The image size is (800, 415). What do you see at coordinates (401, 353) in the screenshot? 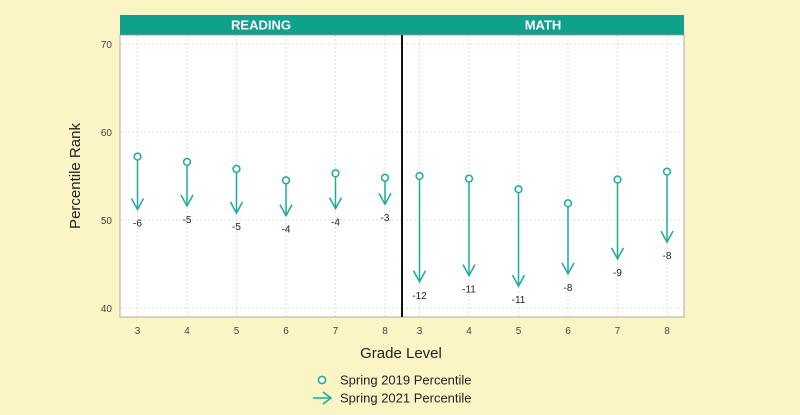
I see `x-axis-label: Grade Level` at bounding box center [401, 353].